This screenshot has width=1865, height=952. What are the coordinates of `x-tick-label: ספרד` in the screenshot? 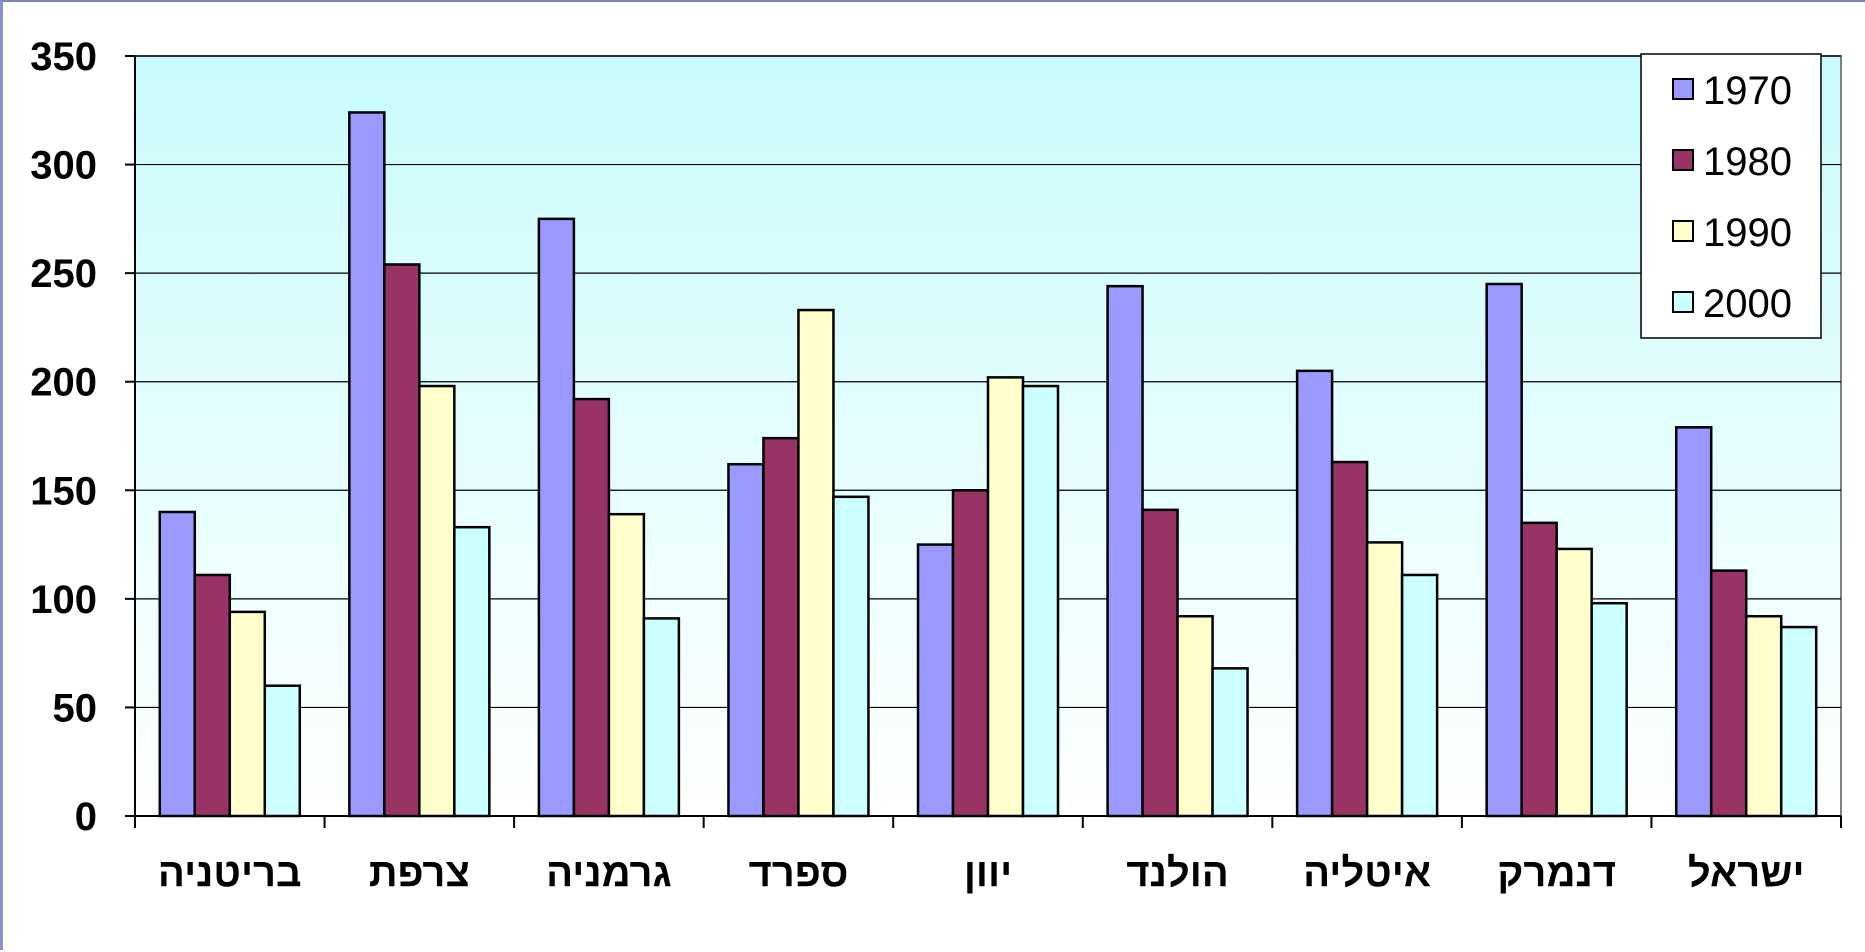 It's located at (798, 873).